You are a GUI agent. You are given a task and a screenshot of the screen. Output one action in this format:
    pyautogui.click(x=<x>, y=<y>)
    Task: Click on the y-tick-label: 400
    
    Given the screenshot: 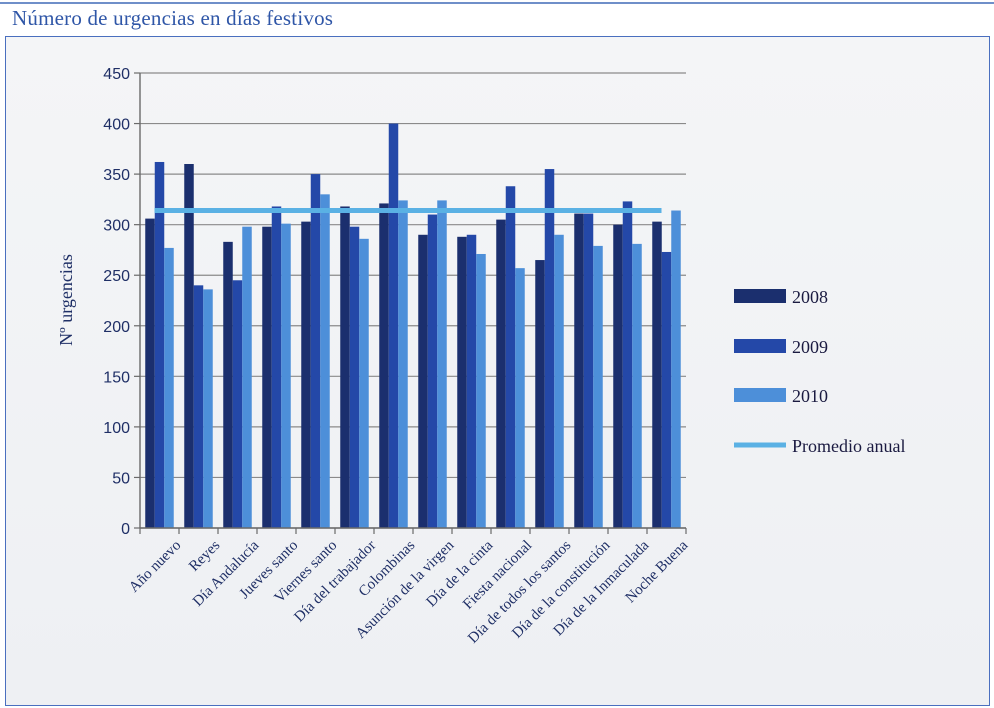 What is the action you would take?
    pyautogui.click(x=116, y=125)
    